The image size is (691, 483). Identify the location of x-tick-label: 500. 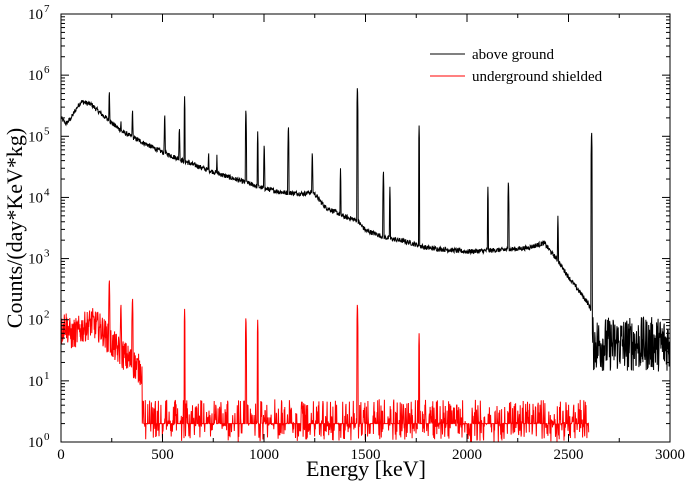
(162, 455).